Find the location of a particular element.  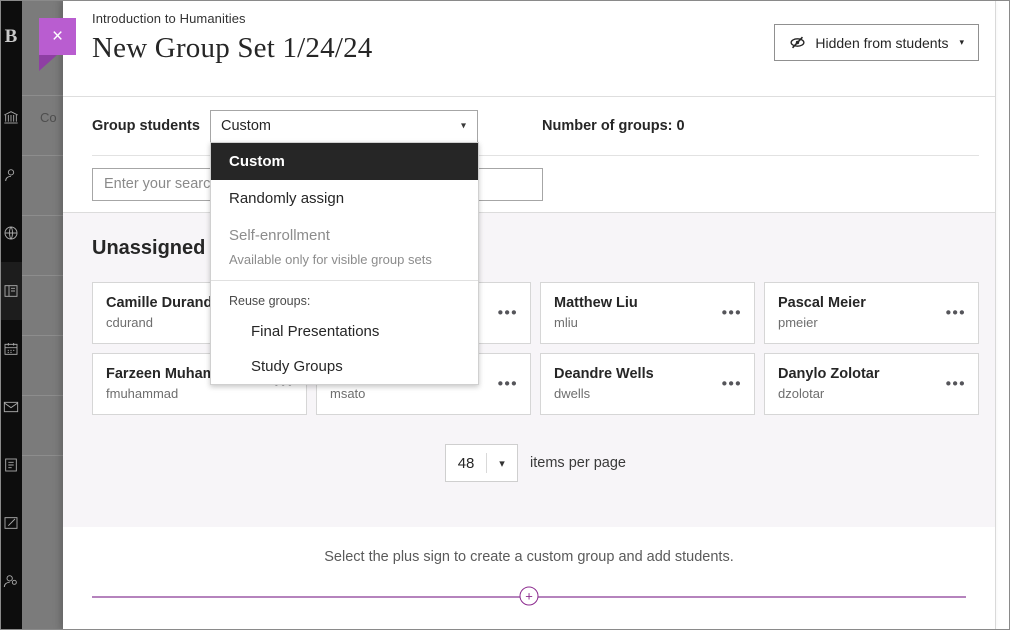

add-group-button: + is located at coordinates (529, 596).